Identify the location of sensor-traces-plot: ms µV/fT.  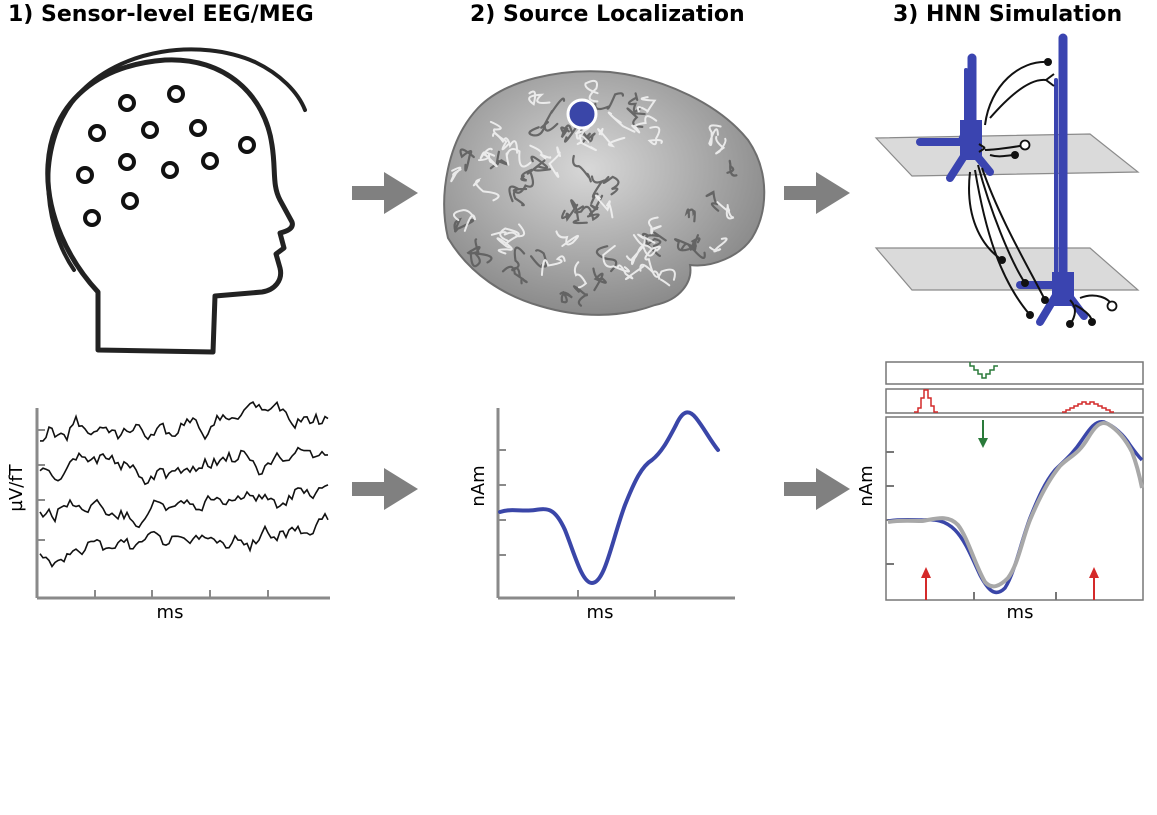
(168, 511).